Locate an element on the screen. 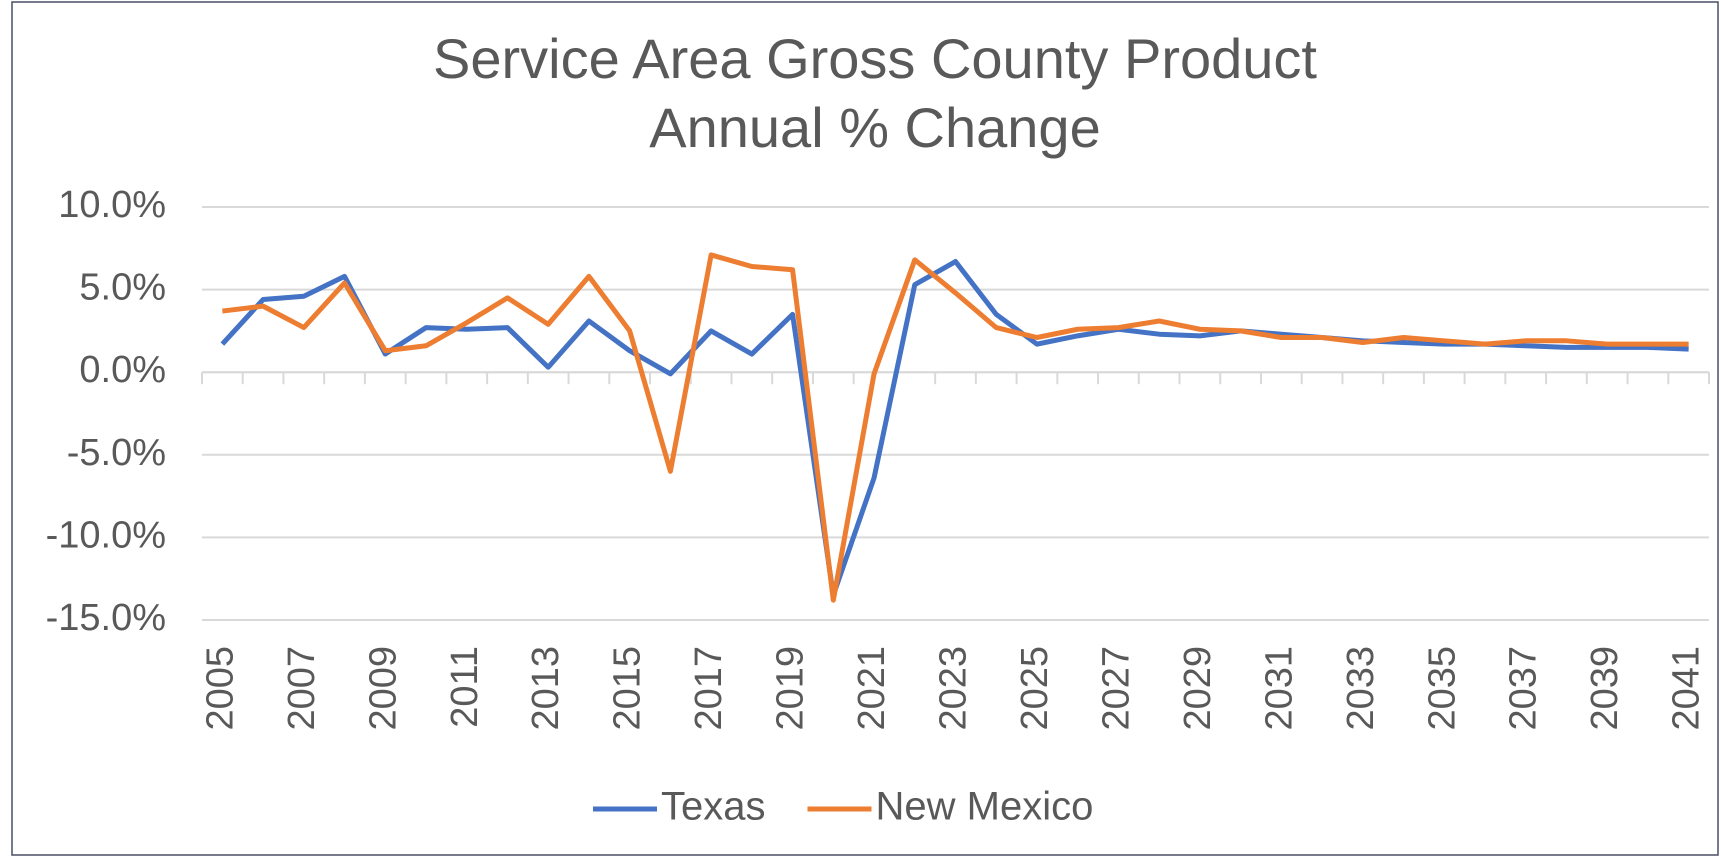 The image size is (1721, 857). legend-label: New Mexico is located at coordinates (985, 807).